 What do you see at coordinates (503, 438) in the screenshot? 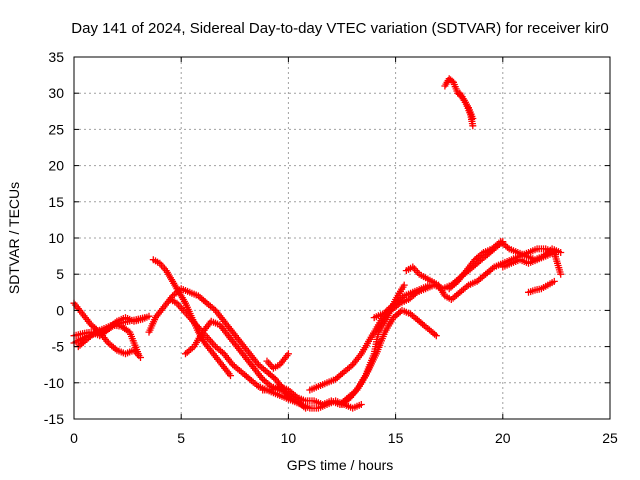
I see `x-tick-label: 20` at bounding box center [503, 438].